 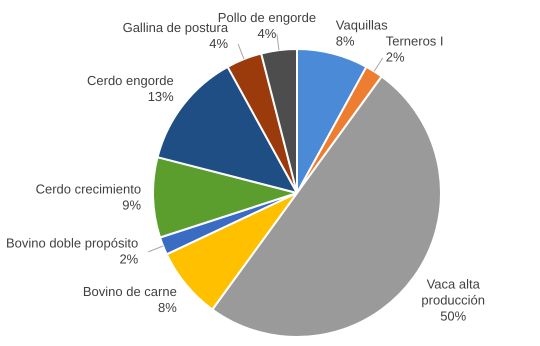 What do you see at coordinates (161, 96) in the screenshot?
I see `data-label: 13%` at bounding box center [161, 96].